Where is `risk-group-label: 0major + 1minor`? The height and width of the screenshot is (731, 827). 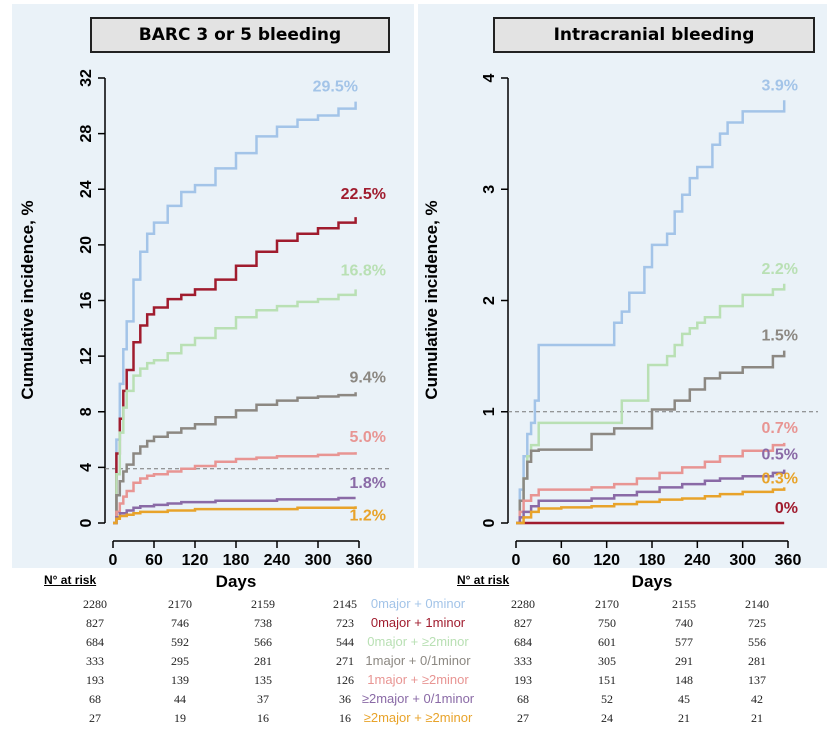 risk-group-label: 0major + 1minor is located at coordinates (418, 622).